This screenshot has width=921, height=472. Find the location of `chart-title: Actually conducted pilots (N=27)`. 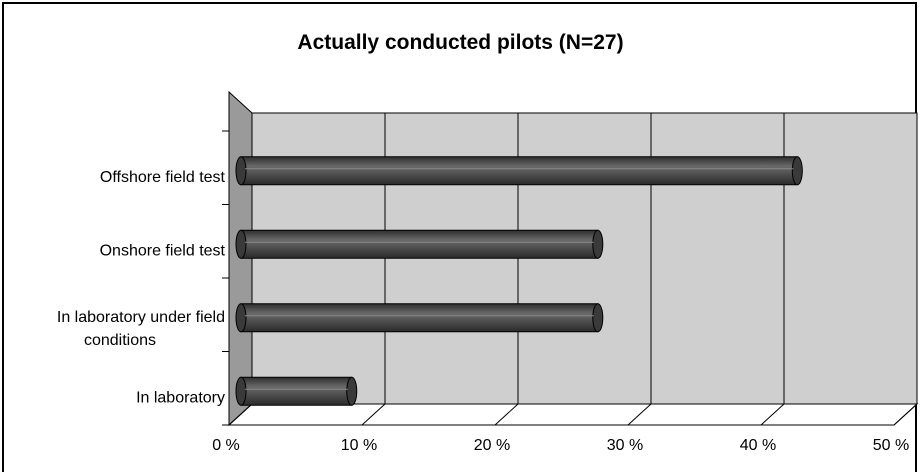

chart-title: Actually conducted pilots (N=27) is located at coordinates (460, 42).